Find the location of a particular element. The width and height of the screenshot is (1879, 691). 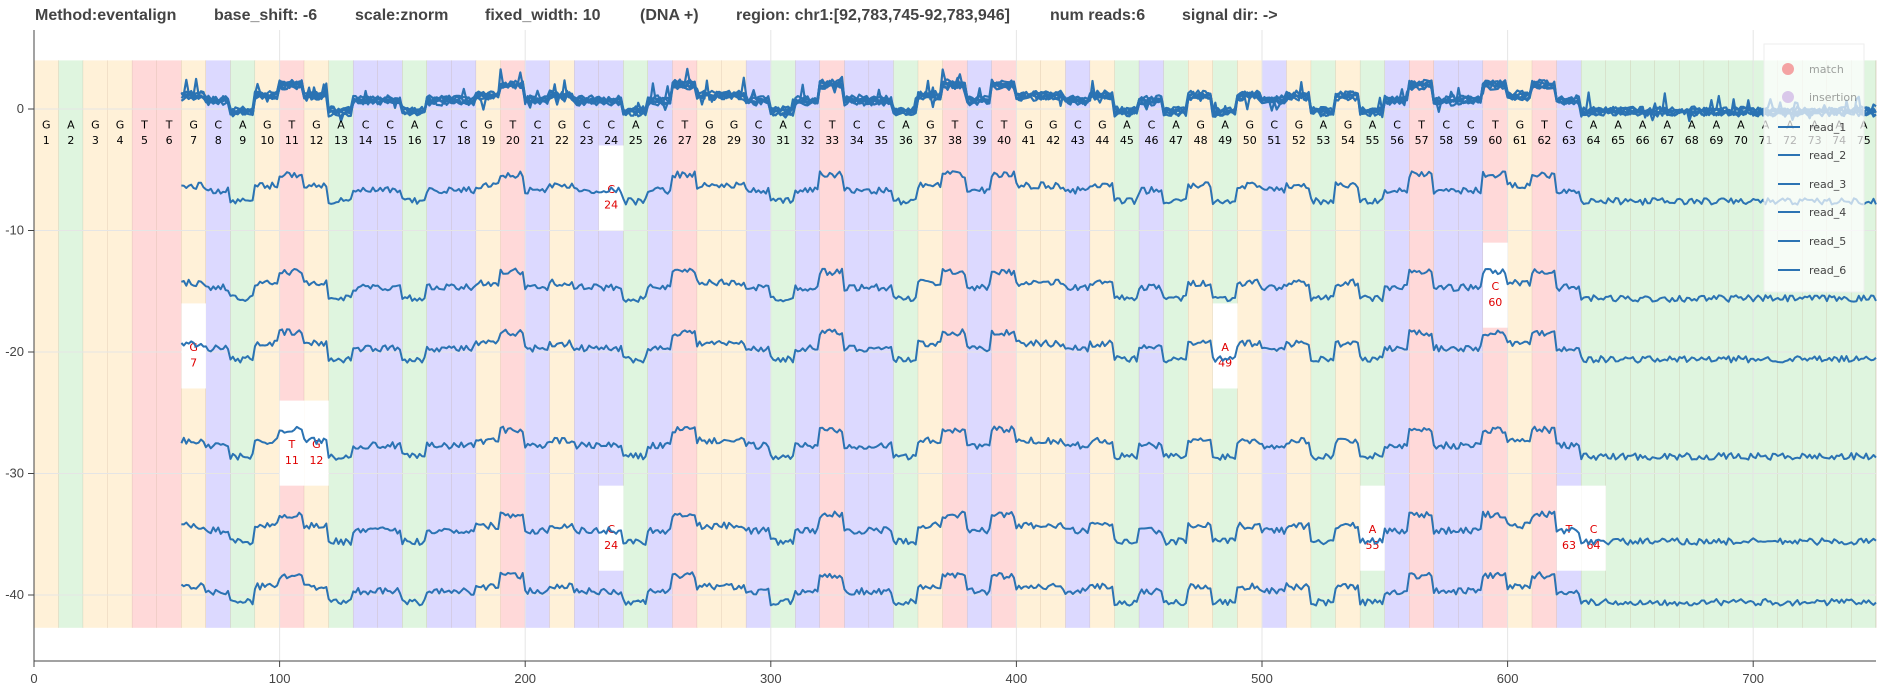

base-index-70: 70 is located at coordinates (1741, 140).